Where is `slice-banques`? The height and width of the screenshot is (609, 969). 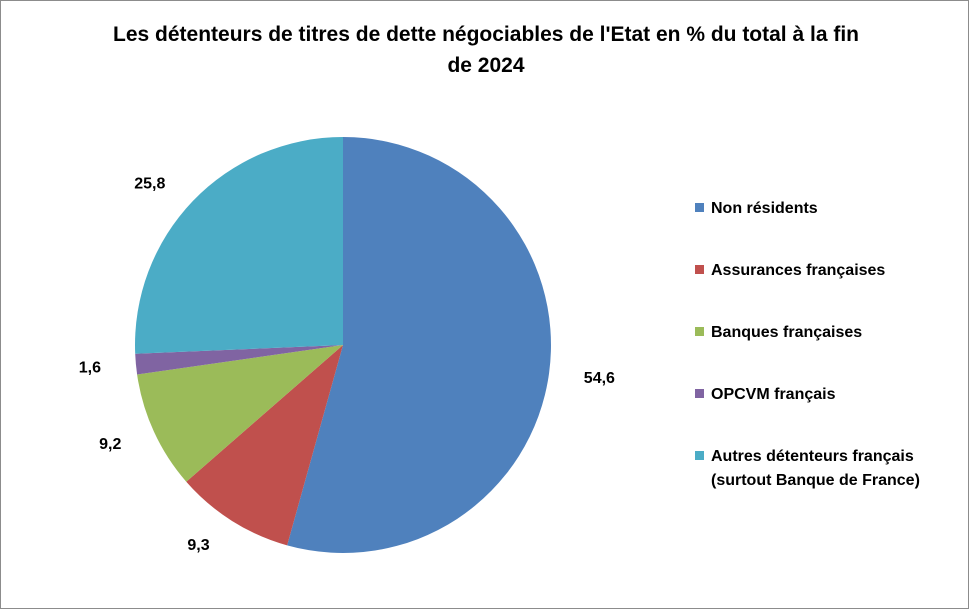
slice-banques is located at coordinates (240, 413).